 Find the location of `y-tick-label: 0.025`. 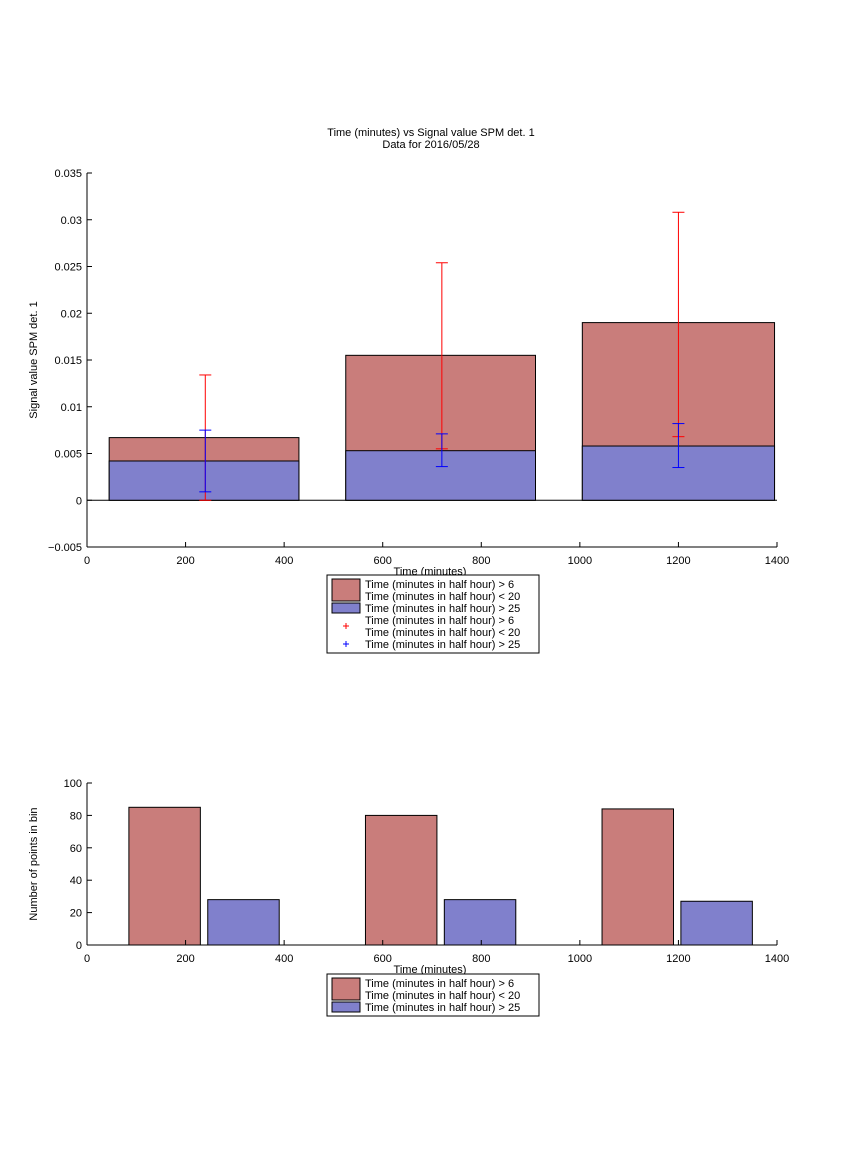

y-tick-label: 0.025 is located at coordinates (68, 268).